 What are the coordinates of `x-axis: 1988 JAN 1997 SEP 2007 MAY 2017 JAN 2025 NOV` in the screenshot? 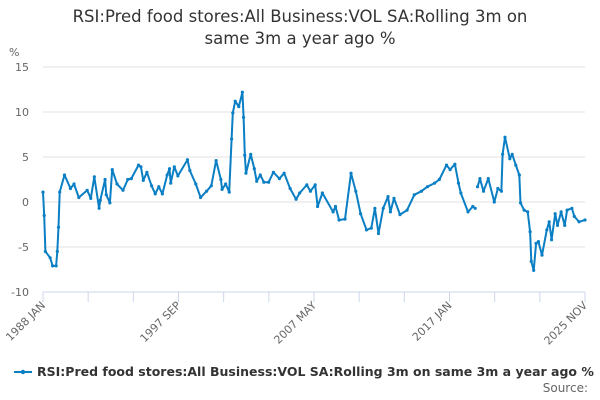 It's located at (297, 319).